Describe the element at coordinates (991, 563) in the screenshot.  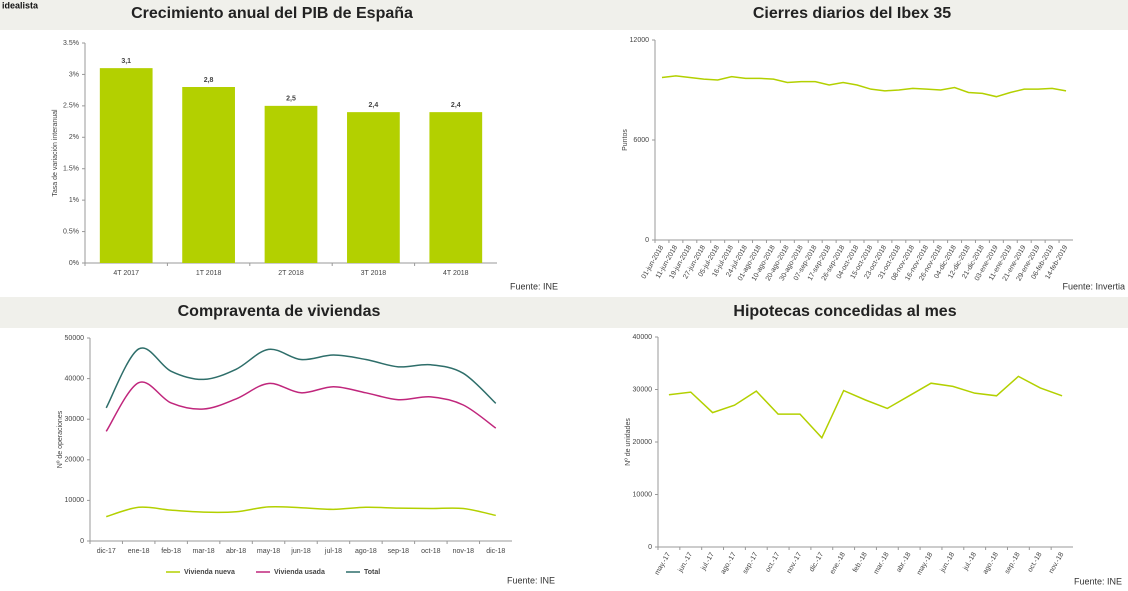
I see `x-tick-label: ago.-18` at that location.